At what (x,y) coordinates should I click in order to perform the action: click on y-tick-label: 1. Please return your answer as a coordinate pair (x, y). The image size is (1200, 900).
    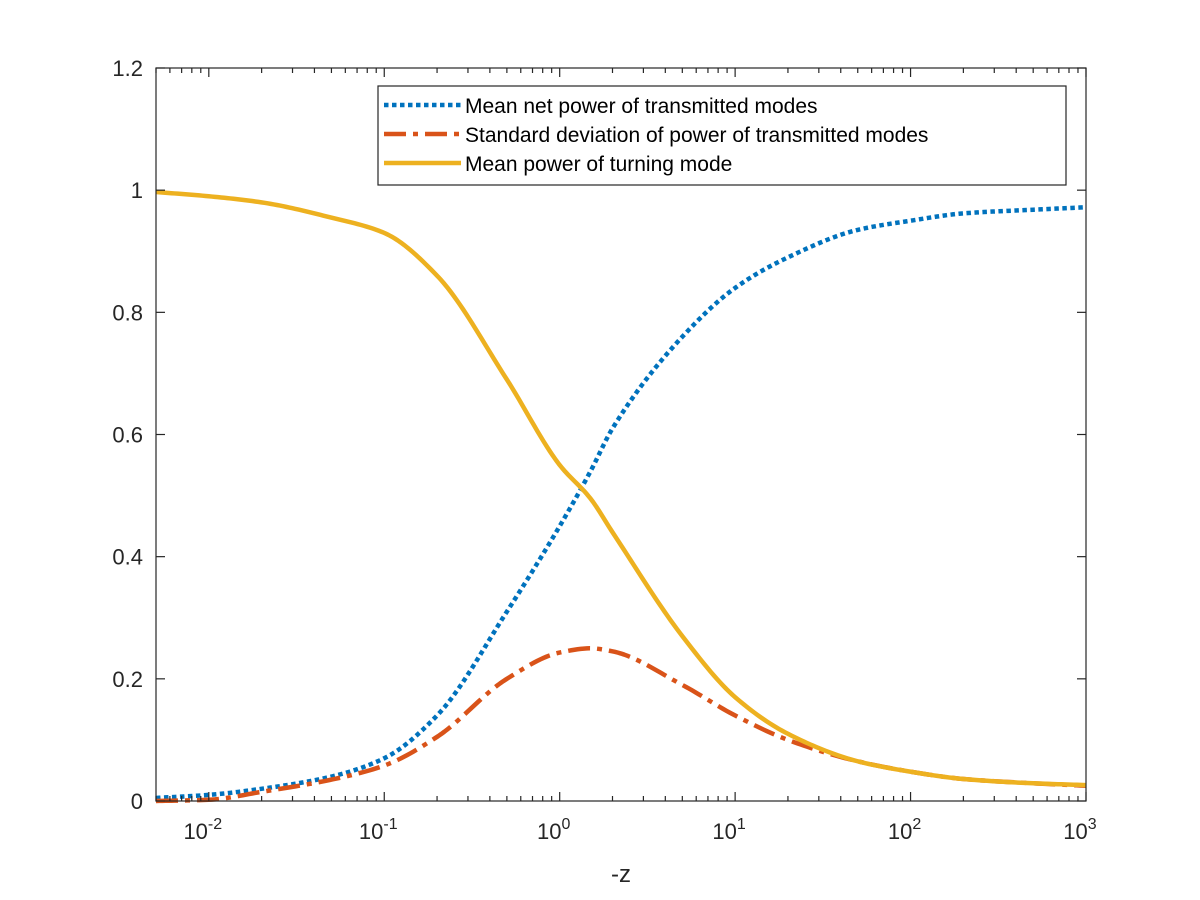
    Looking at the image, I should click on (137, 190).